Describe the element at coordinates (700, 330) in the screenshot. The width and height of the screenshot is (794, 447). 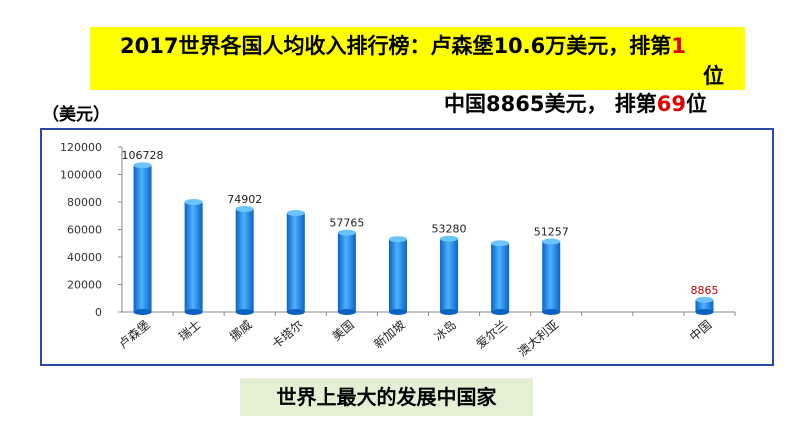
I see `category-label: 中国` at that location.